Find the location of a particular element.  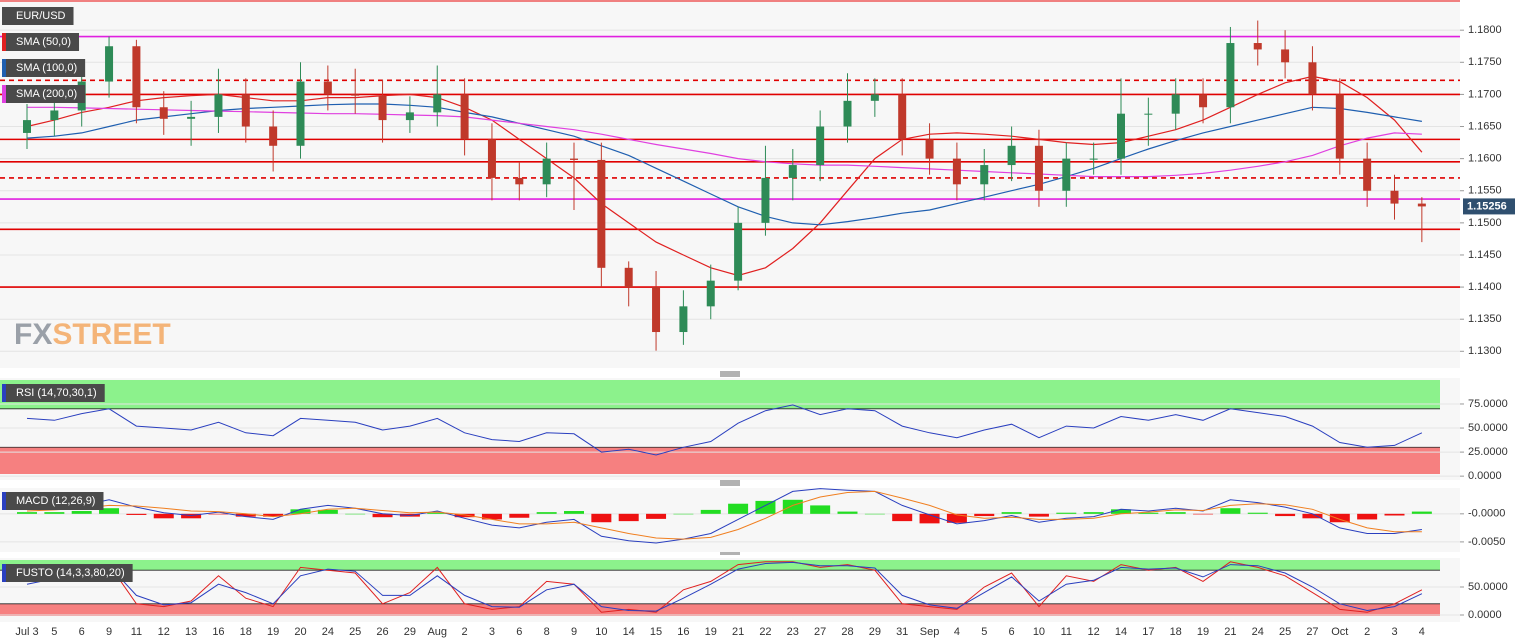

y-tick-label: 50.0000 is located at coordinates (1488, 587).